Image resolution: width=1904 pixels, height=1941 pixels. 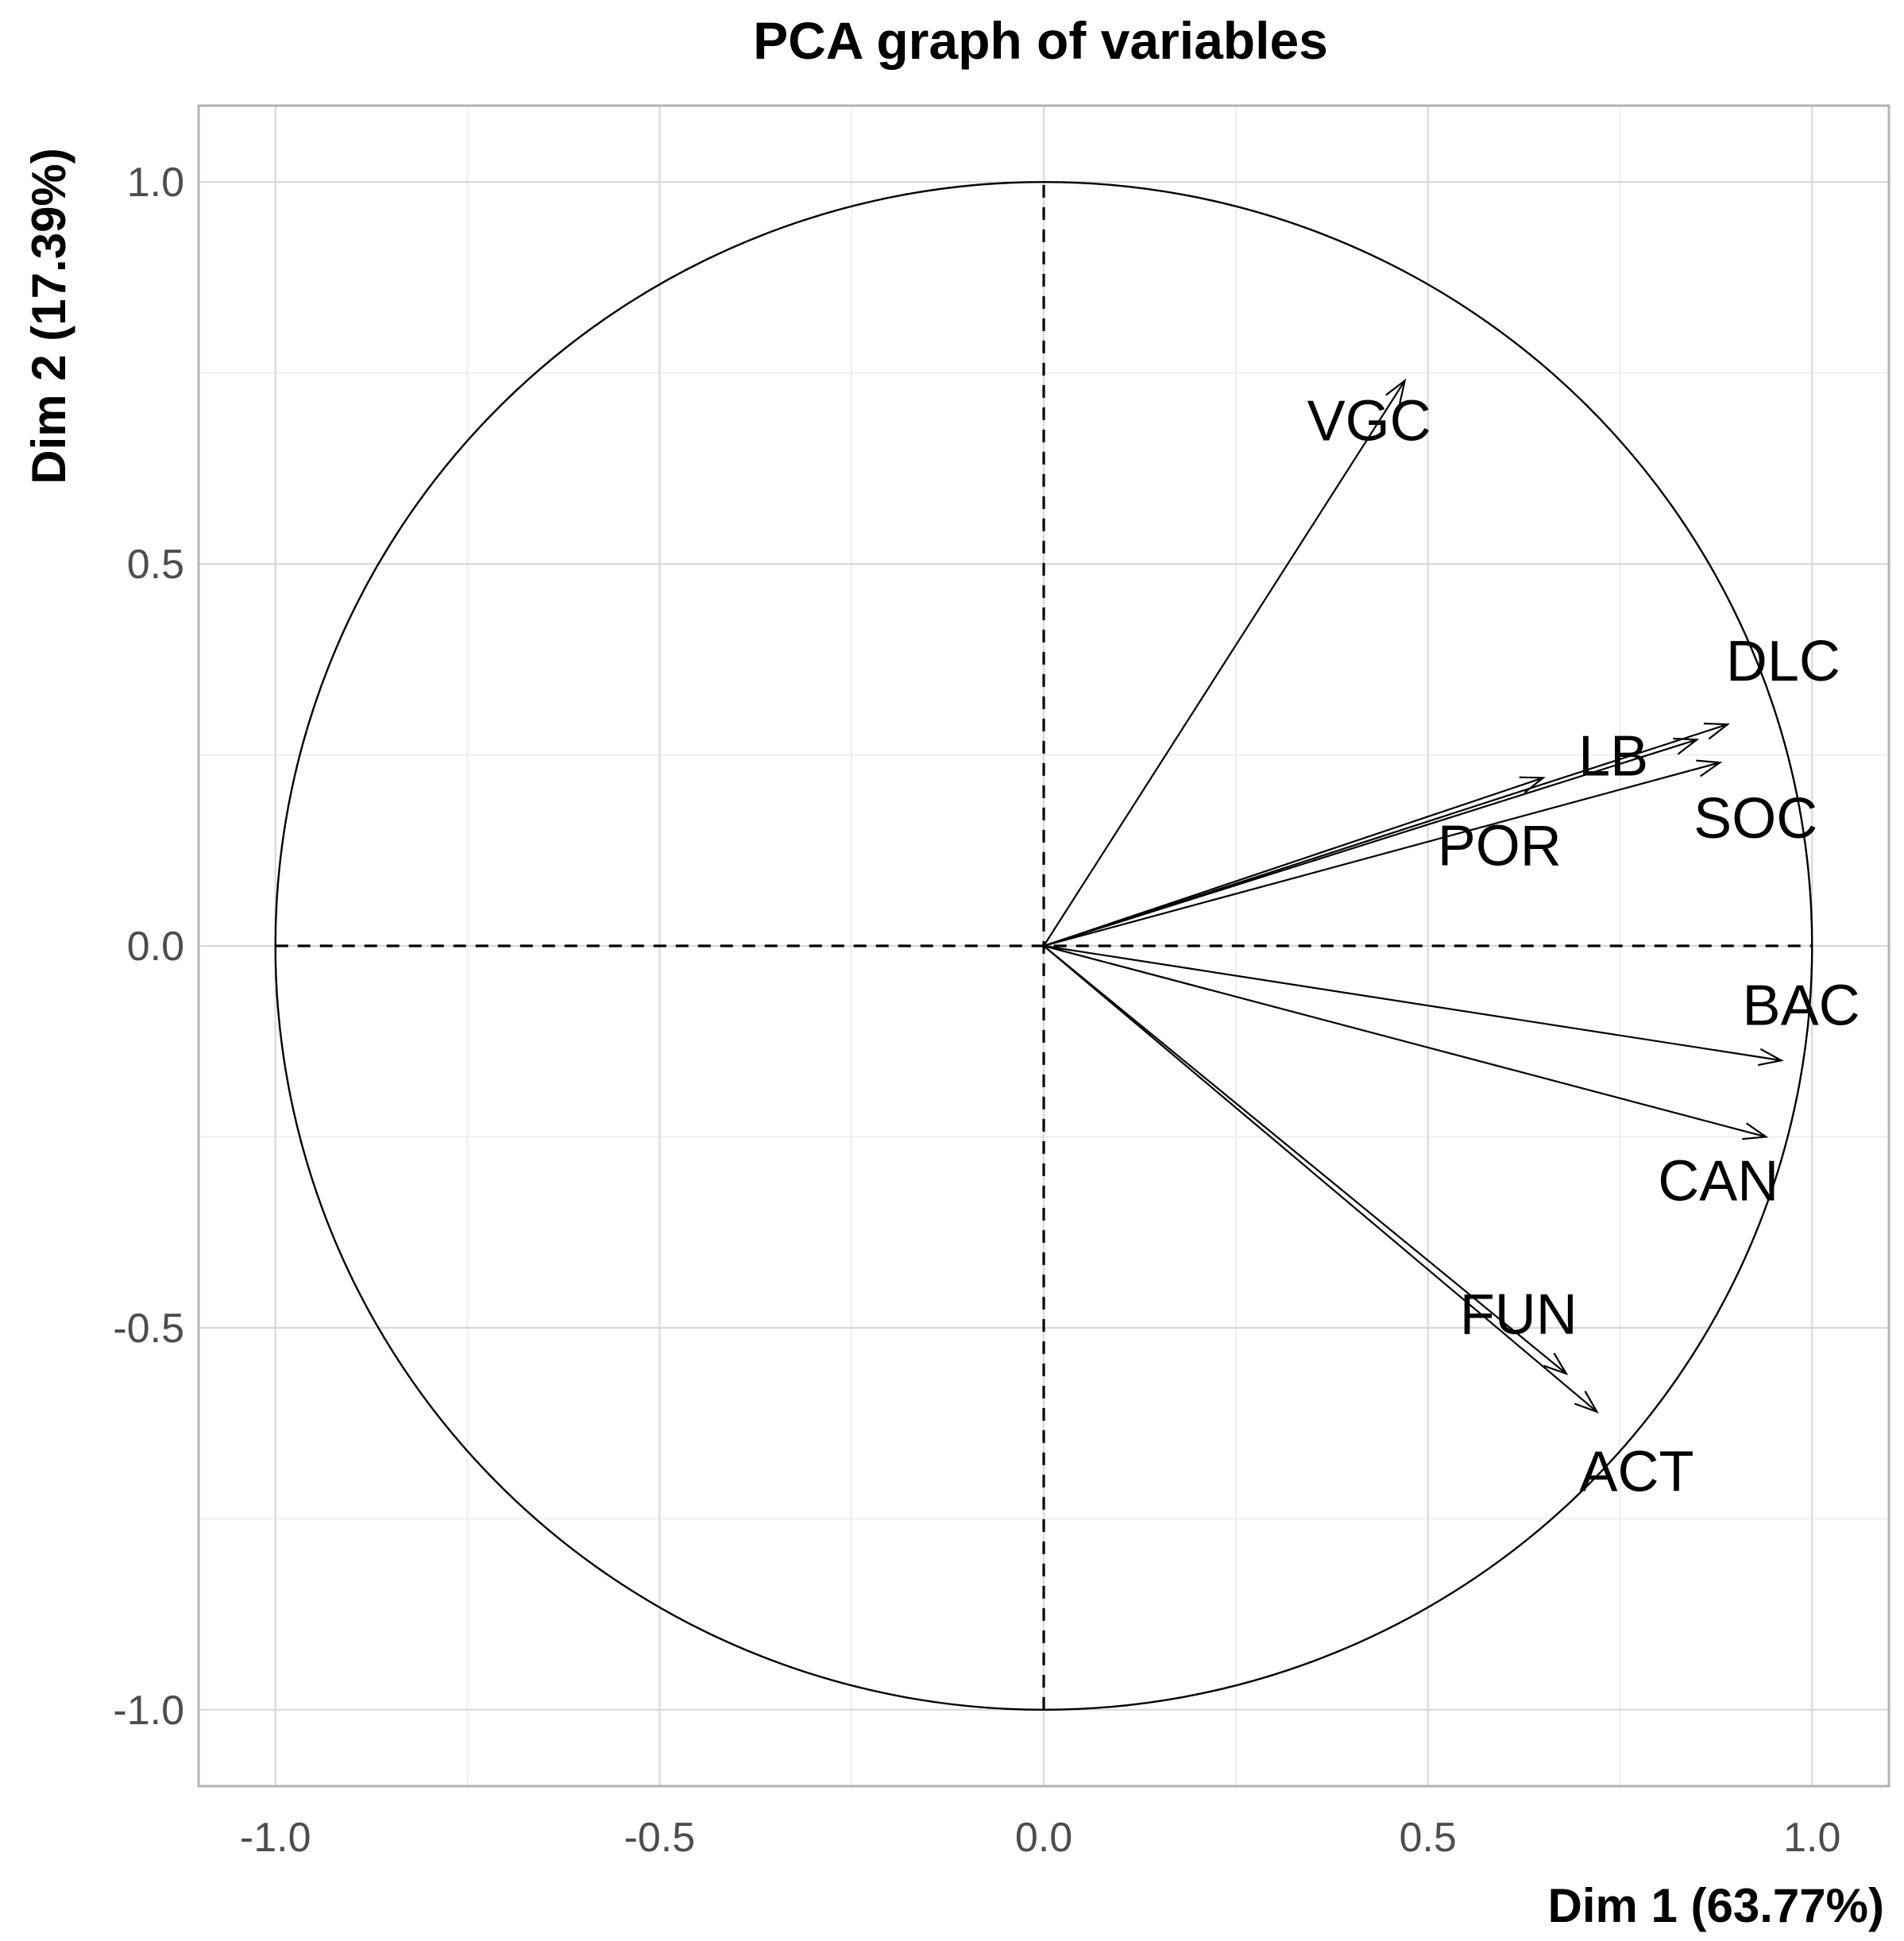 What do you see at coordinates (155, 947) in the screenshot?
I see `y-tick-label: 0.0` at bounding box center [155, 947].